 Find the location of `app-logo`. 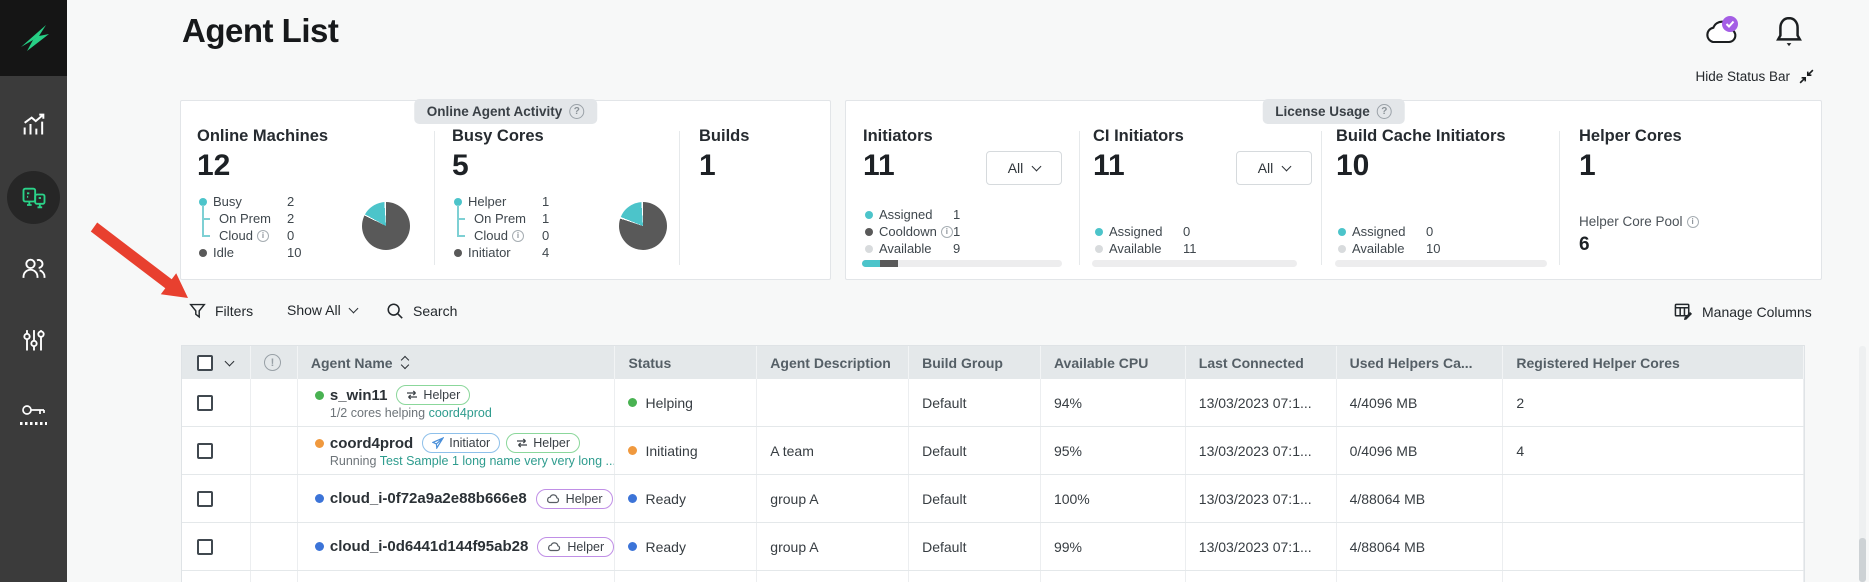

app-logo is located at coordinates (33, 38).